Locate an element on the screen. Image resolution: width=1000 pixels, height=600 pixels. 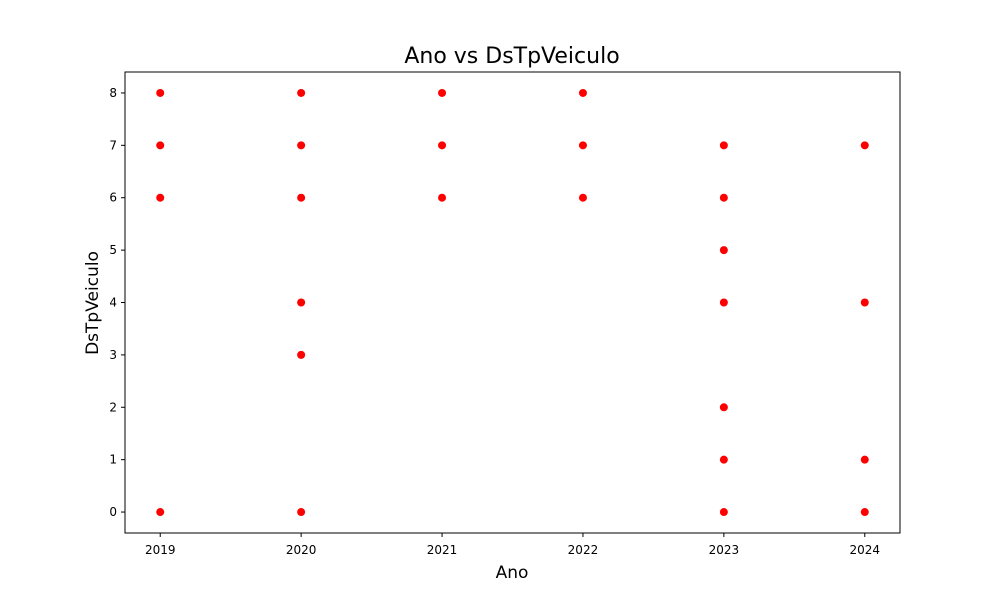
y-axis-ticks: 0 1 2 3 4 5 6 7 8 is located at coordinates (117, 302).